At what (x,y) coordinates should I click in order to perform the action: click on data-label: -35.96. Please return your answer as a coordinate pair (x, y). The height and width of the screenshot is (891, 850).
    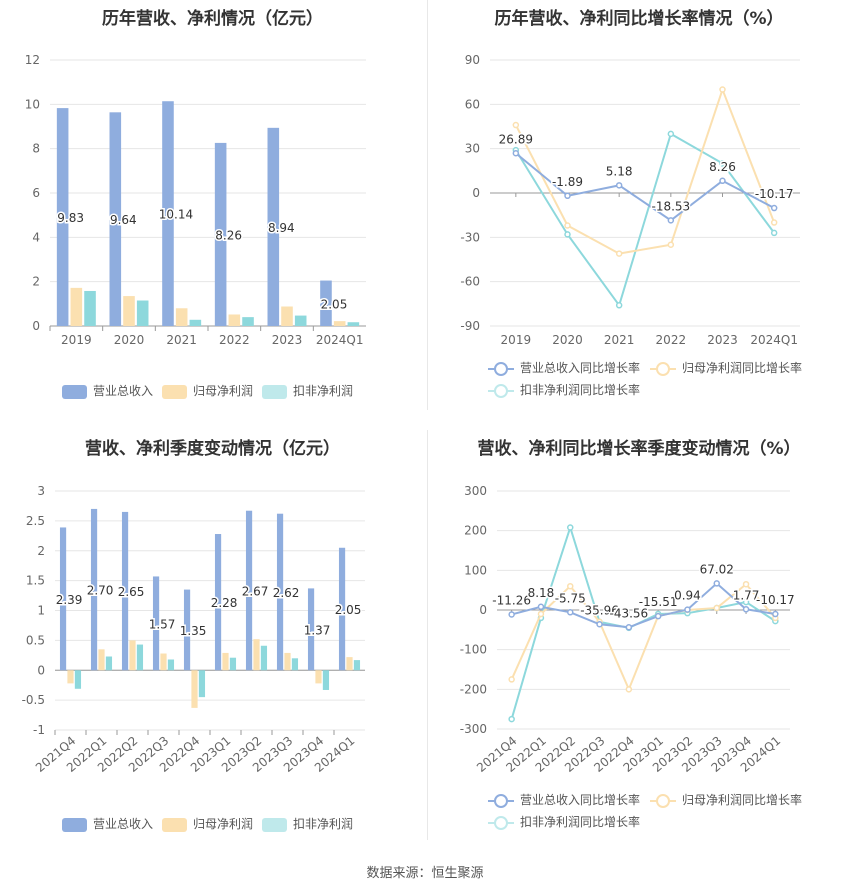
    Looking at the image, I should click on (599, 610).